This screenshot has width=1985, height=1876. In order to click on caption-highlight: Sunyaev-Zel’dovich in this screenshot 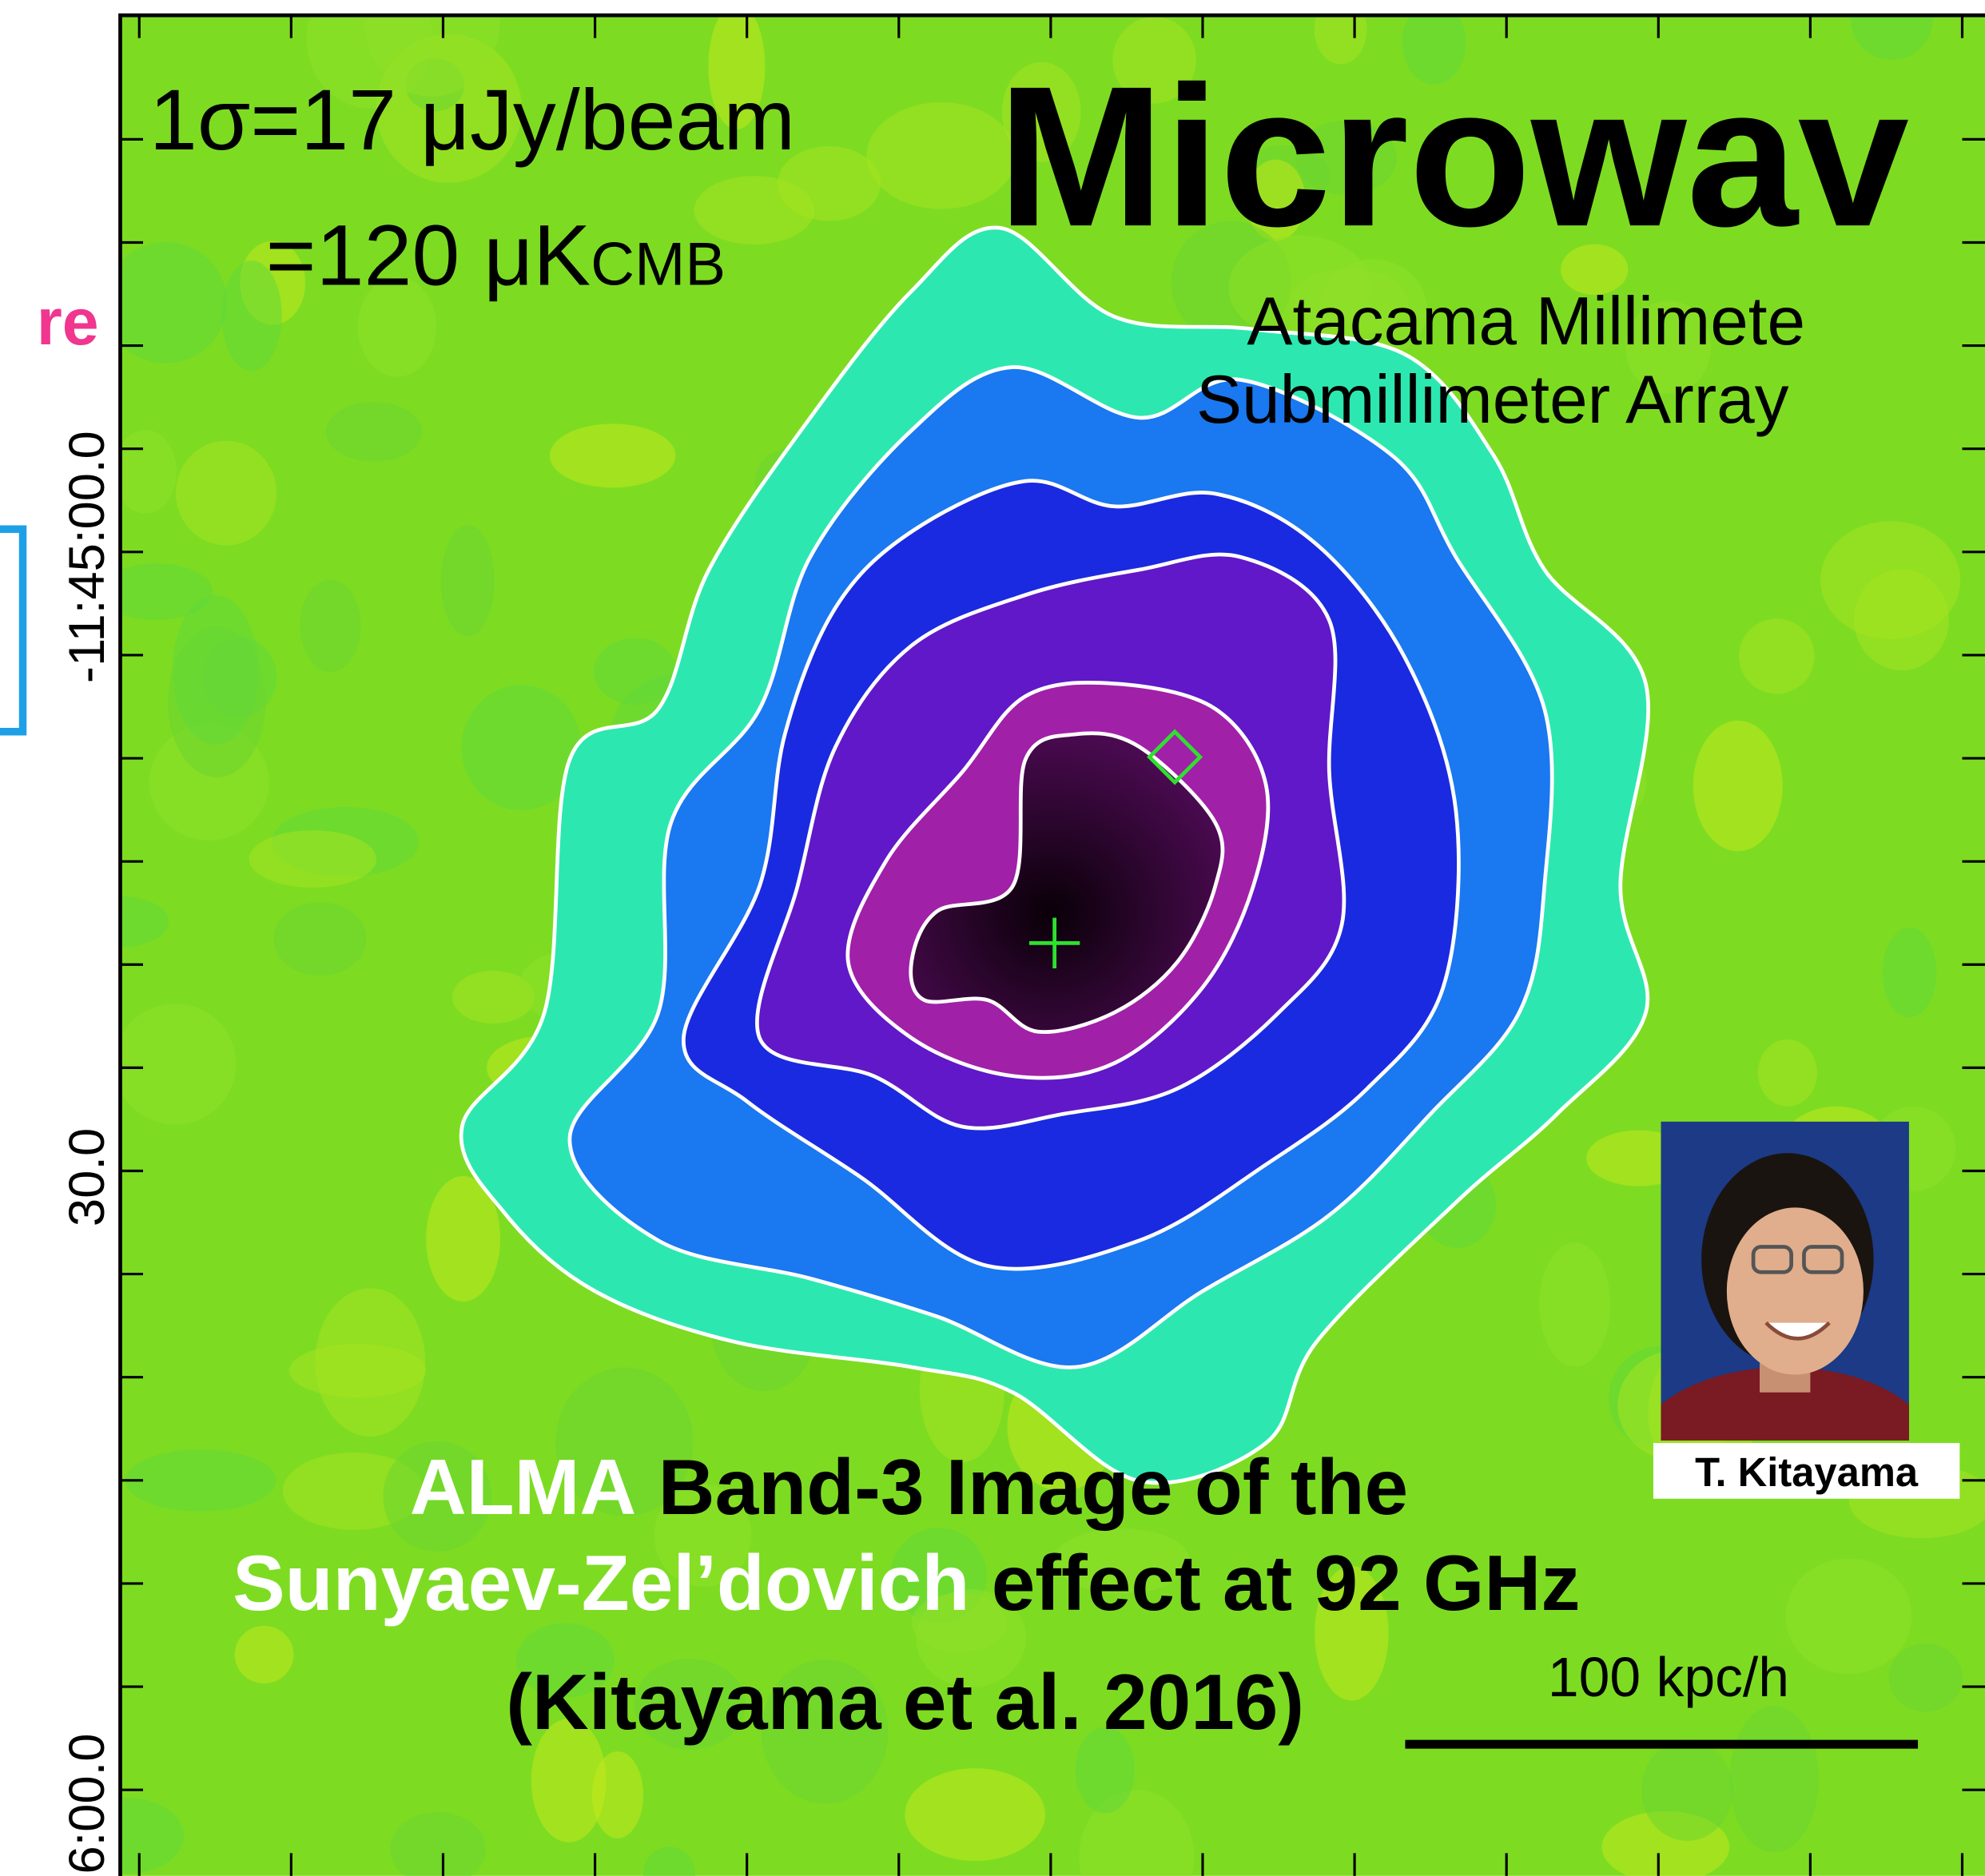, I will do `click(601, 1583)`.